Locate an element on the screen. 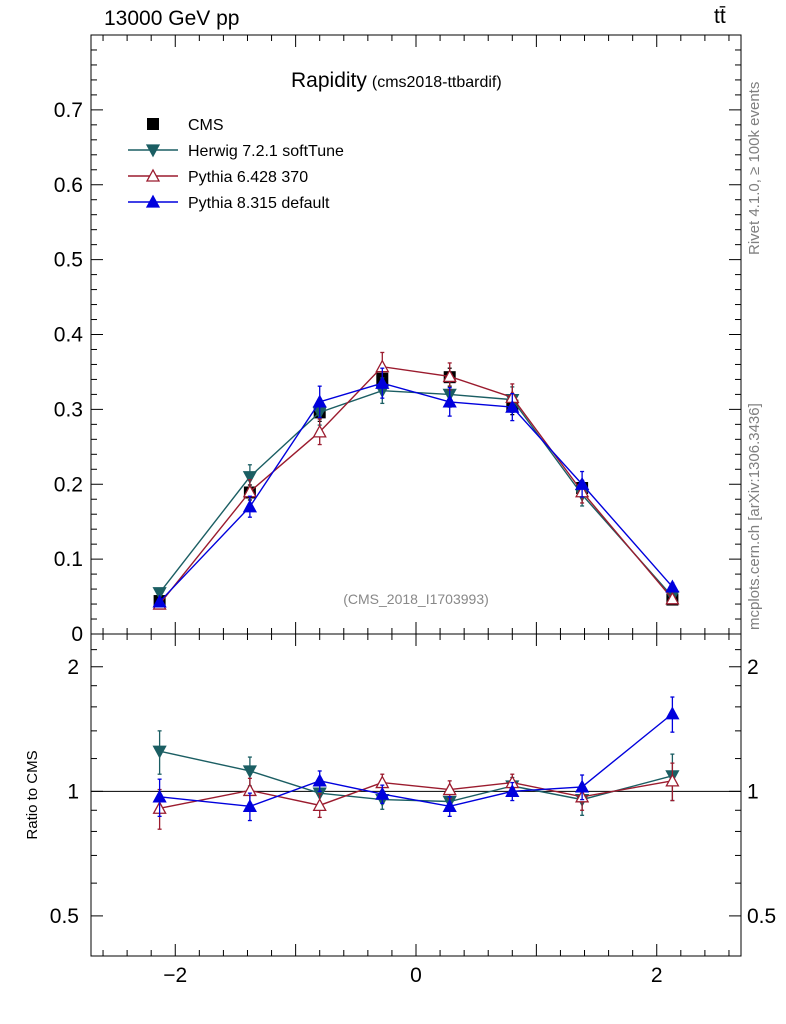 The width and height of the screenshot is (786, 1024). chart-title: Rapidity (cms2018-ttbardif) is located at coordinates (396, 80).